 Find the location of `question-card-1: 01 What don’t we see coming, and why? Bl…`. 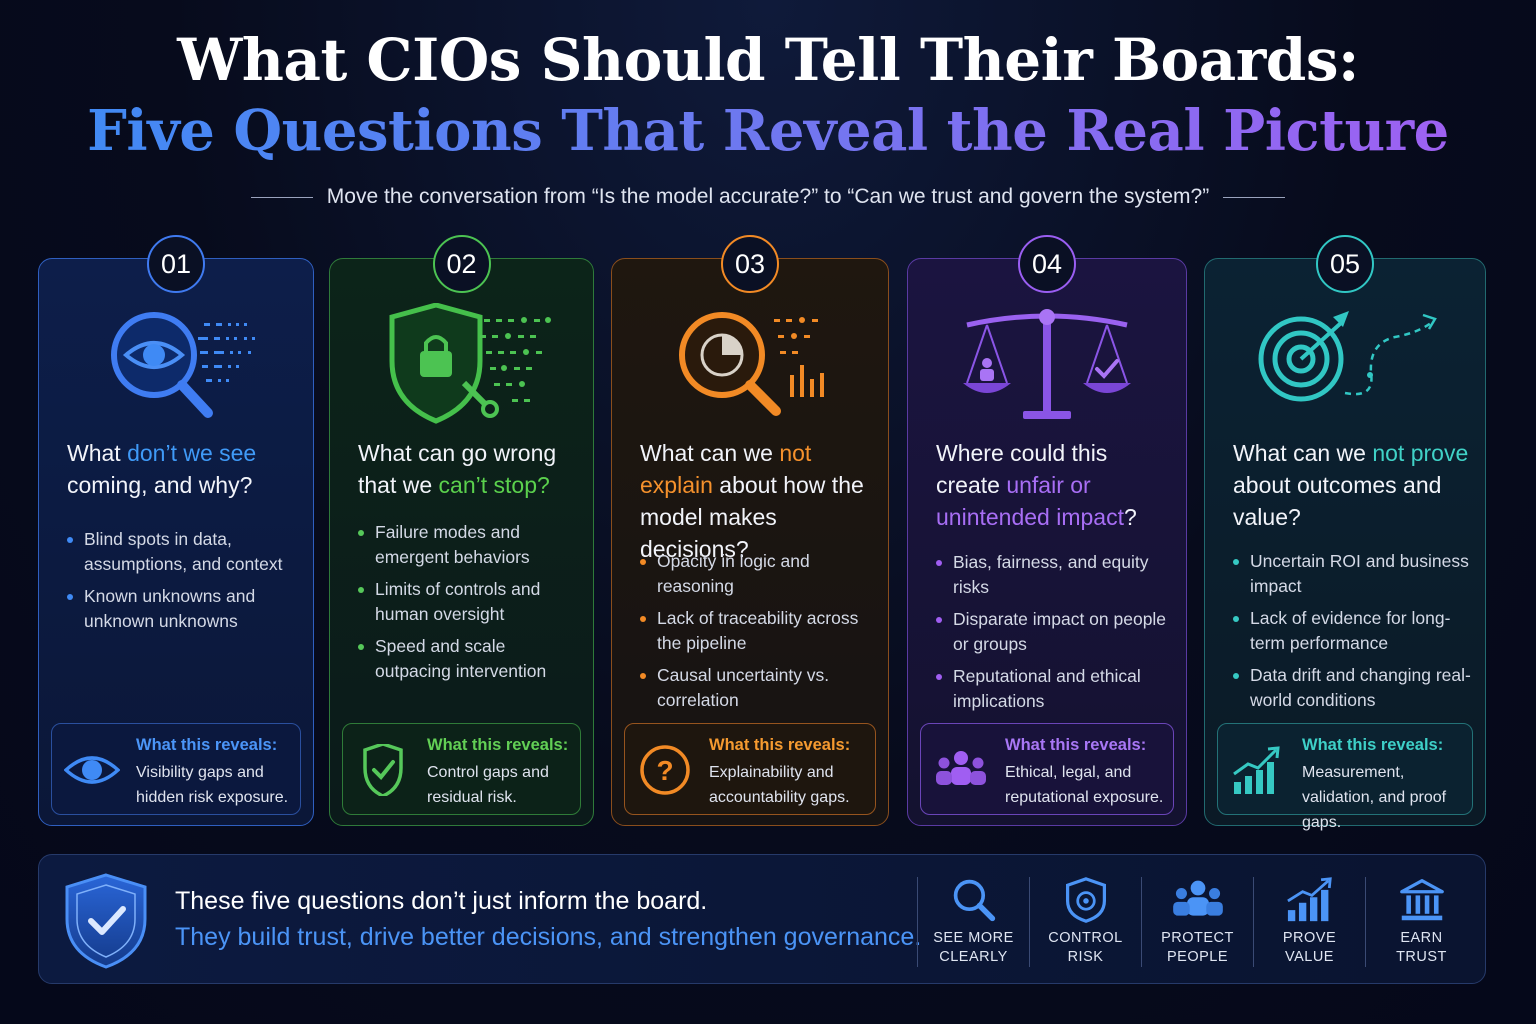

question-card-1: 01 What don’t we see coming, and why? Bl… is located at coordinates (176, 530).